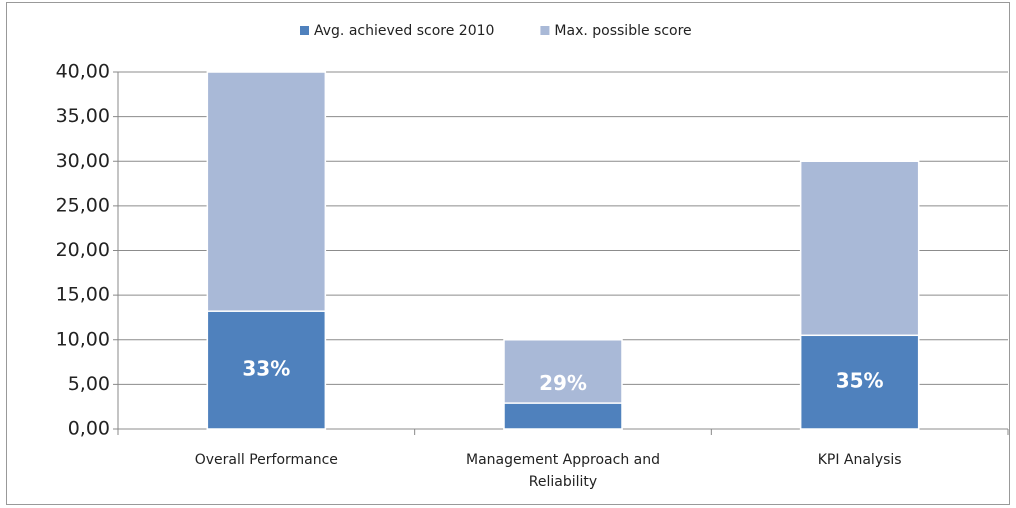  Describe the element at coordinates (266, 460) in the screenshot. I see `x-tick-label: Overall Performance` at that location.